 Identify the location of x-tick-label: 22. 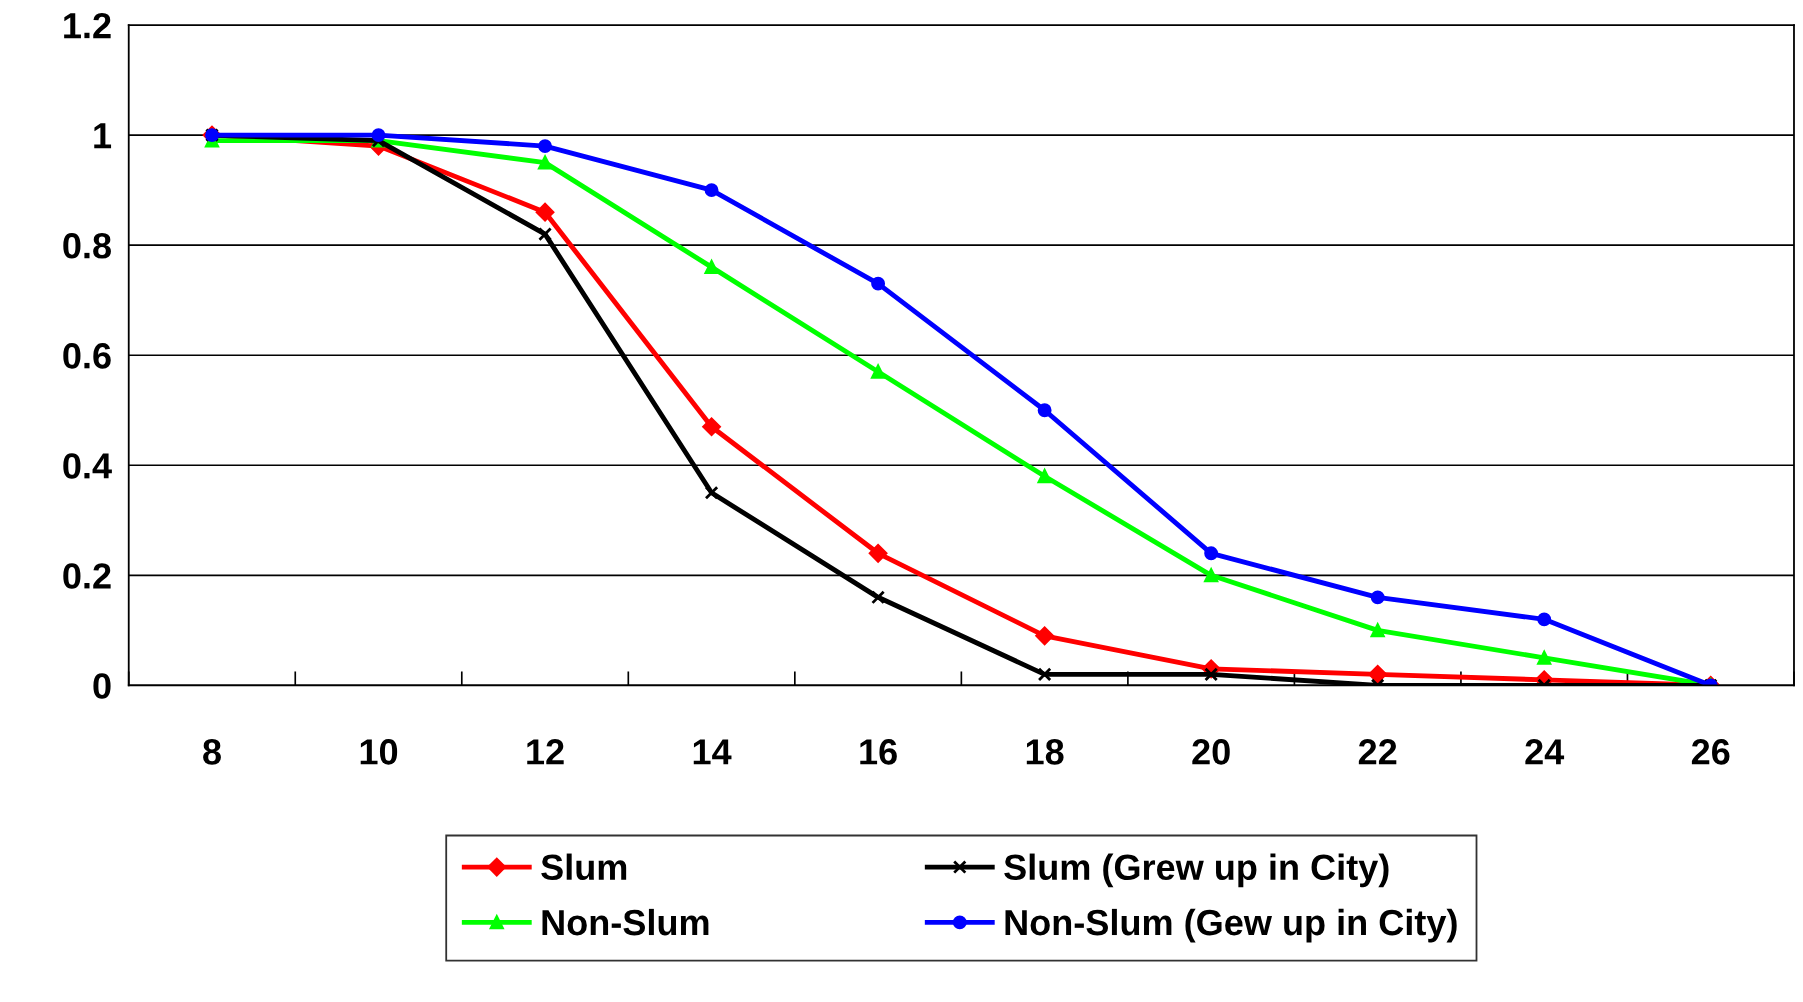
(1377, 752).